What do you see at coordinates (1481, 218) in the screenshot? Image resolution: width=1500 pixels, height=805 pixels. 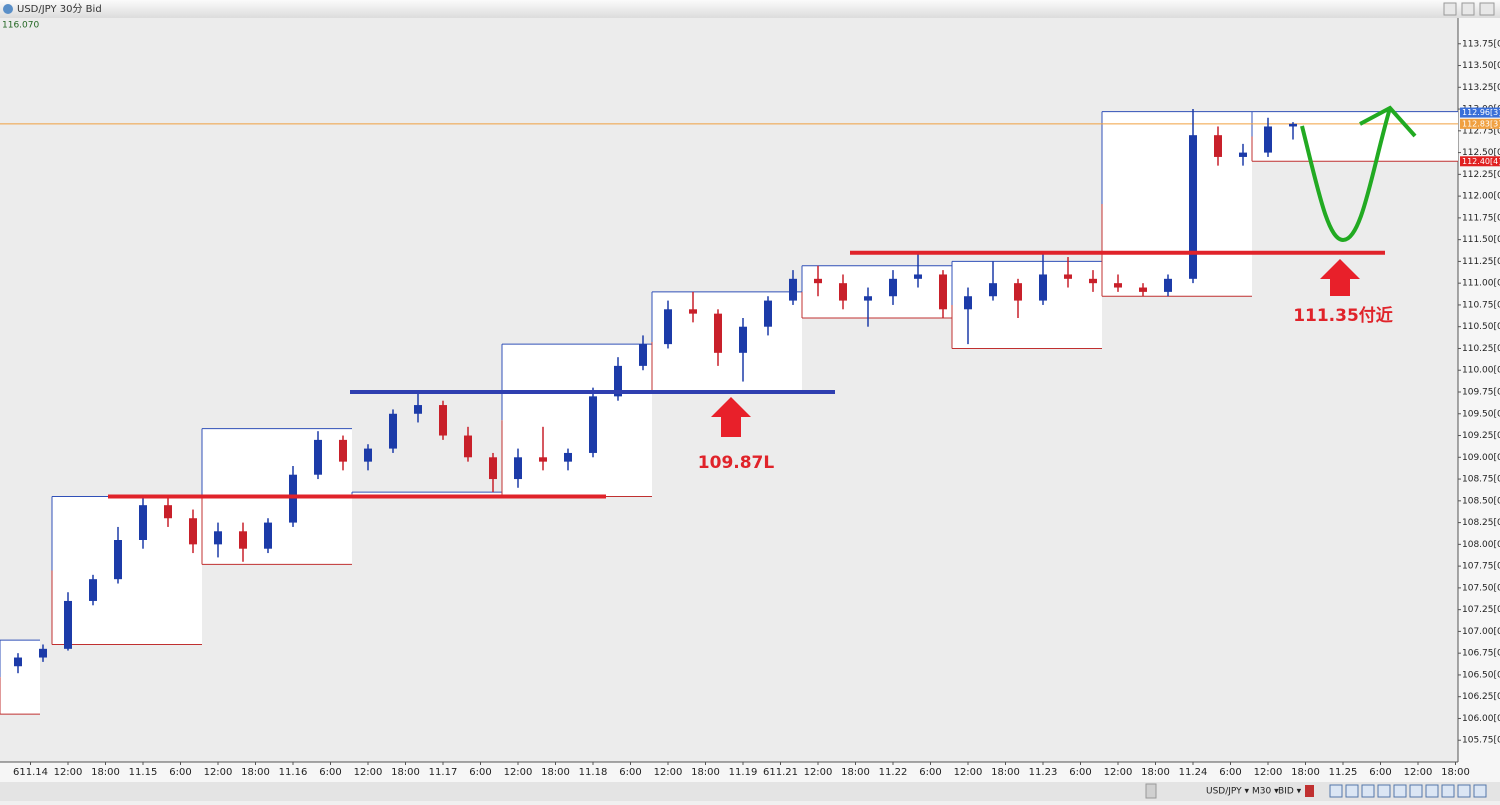 I see `y-tick-label: 111.75[0` at bounding box center [1481, 218].